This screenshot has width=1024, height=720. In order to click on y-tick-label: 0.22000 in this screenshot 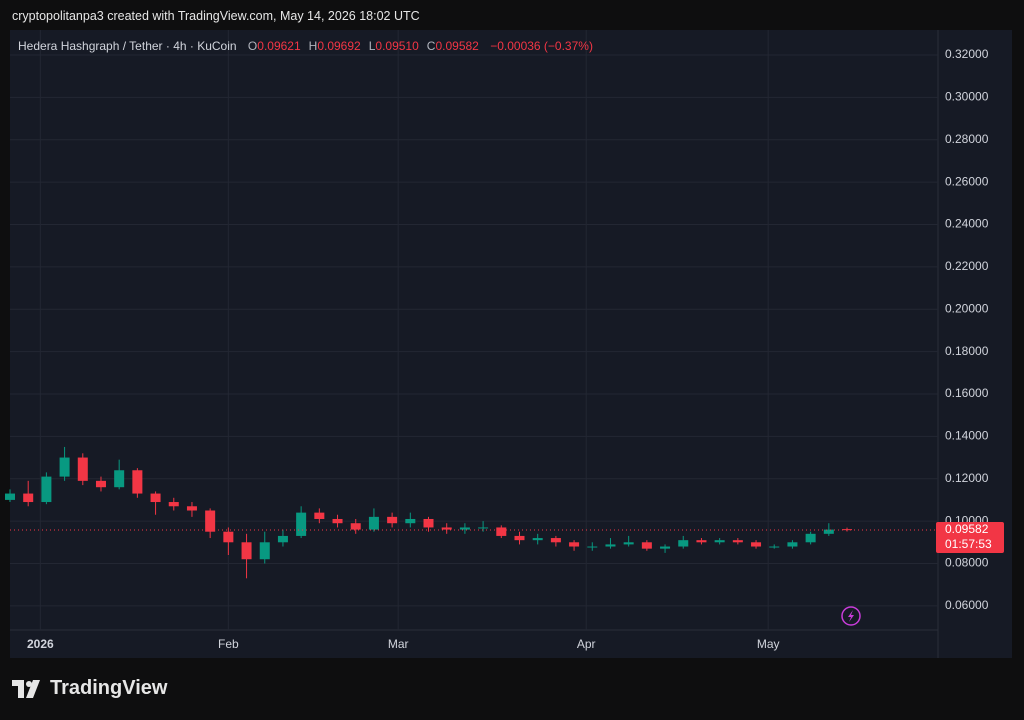, I will do `click(967, 266)`.